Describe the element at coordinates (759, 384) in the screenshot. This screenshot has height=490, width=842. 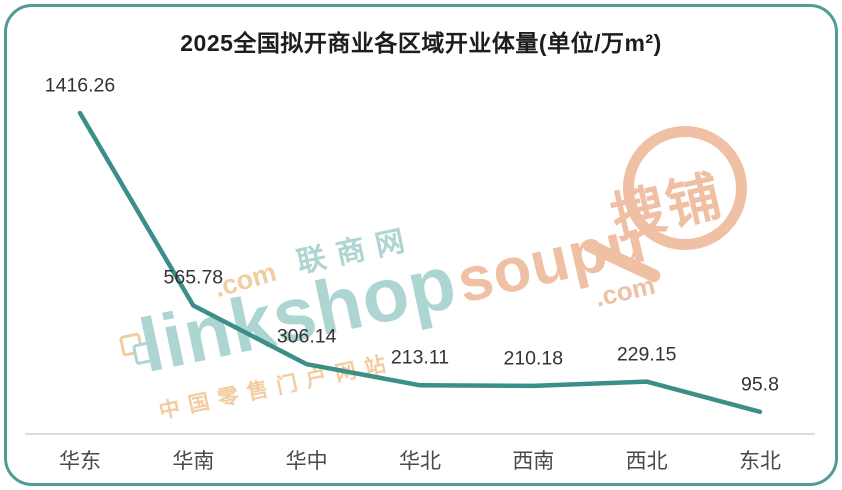
I see `value-label: 95.8` at that location.